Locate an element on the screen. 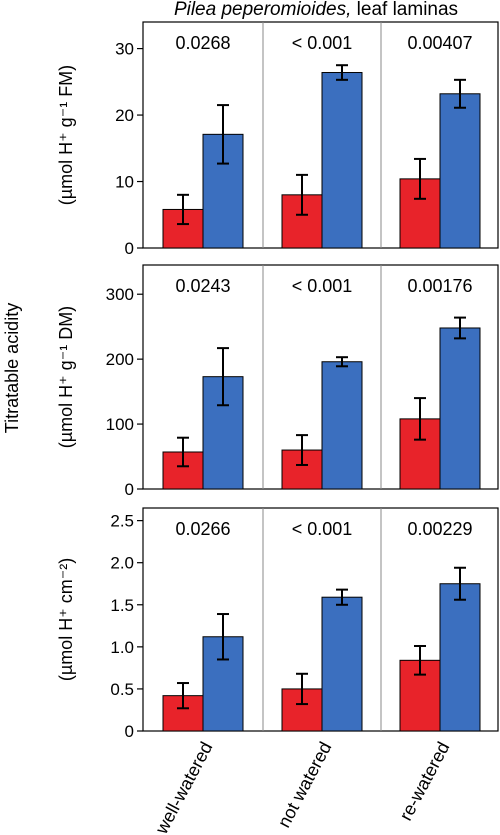  y-tick-label: 2.0 is located at coordinates (122, 563).